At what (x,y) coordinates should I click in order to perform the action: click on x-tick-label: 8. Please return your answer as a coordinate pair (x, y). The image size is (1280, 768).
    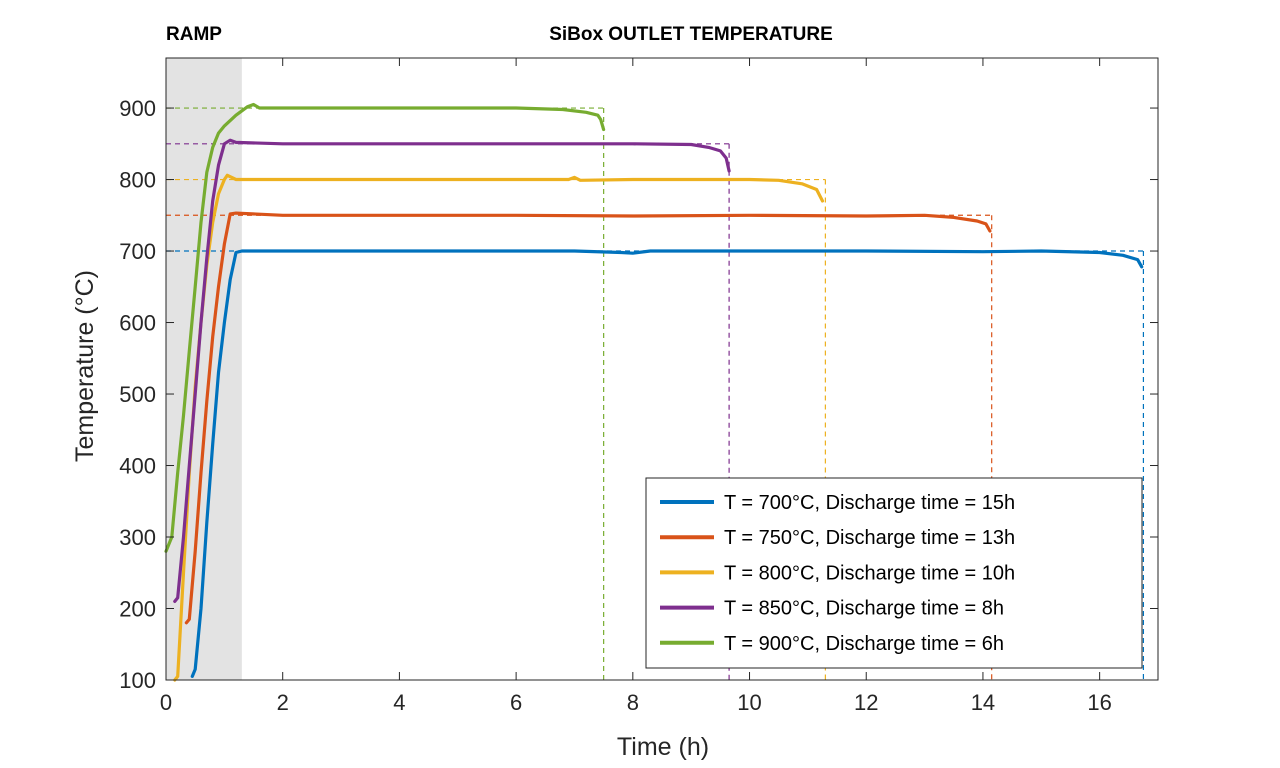
    Looking at the image, I should click on (633, 702).